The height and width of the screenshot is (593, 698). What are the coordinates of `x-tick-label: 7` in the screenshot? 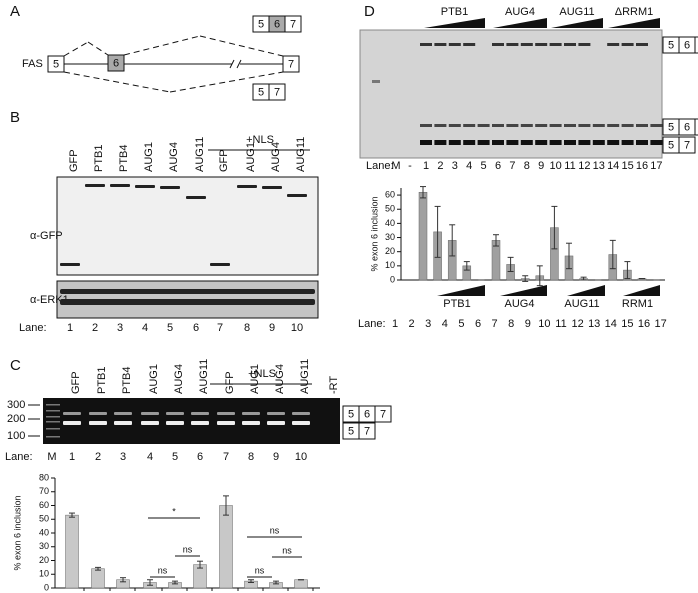 It's located at (495, 324).